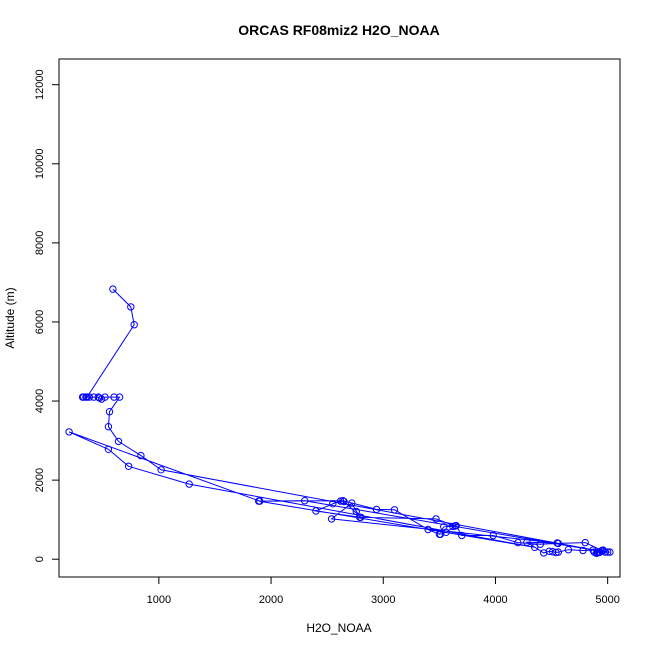  What do you see at coordinates (495, 600) in the screenshot?
I see `x-tick-label: 4000` at bounding box center [495, 600].